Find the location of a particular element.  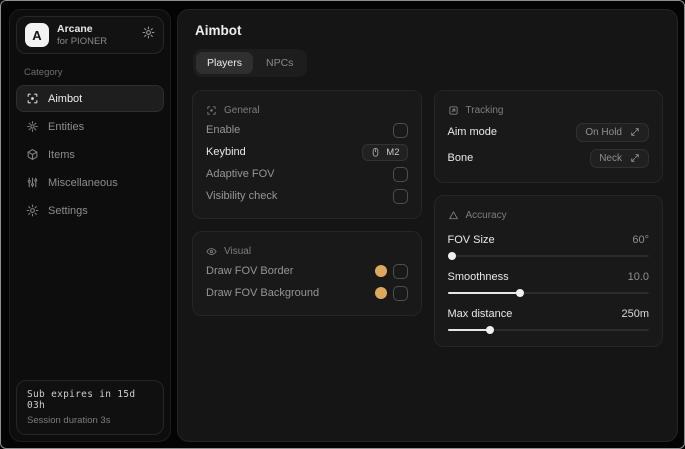

sidebar-item-aimbot: Aimbot is located at coordinates (90, 98).